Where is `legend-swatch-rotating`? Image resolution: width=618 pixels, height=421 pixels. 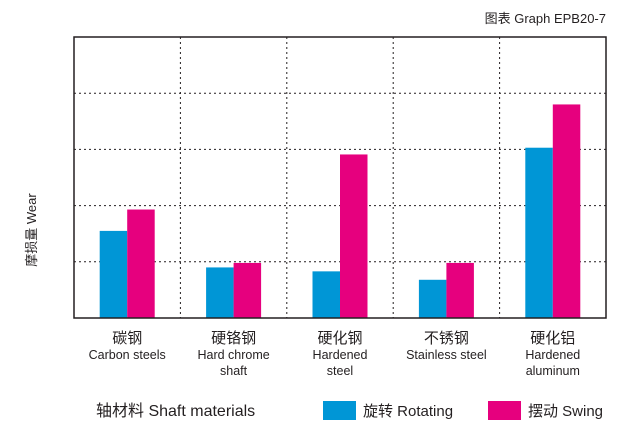
legend-swatch-rotating is located at coordinates (339, 410).